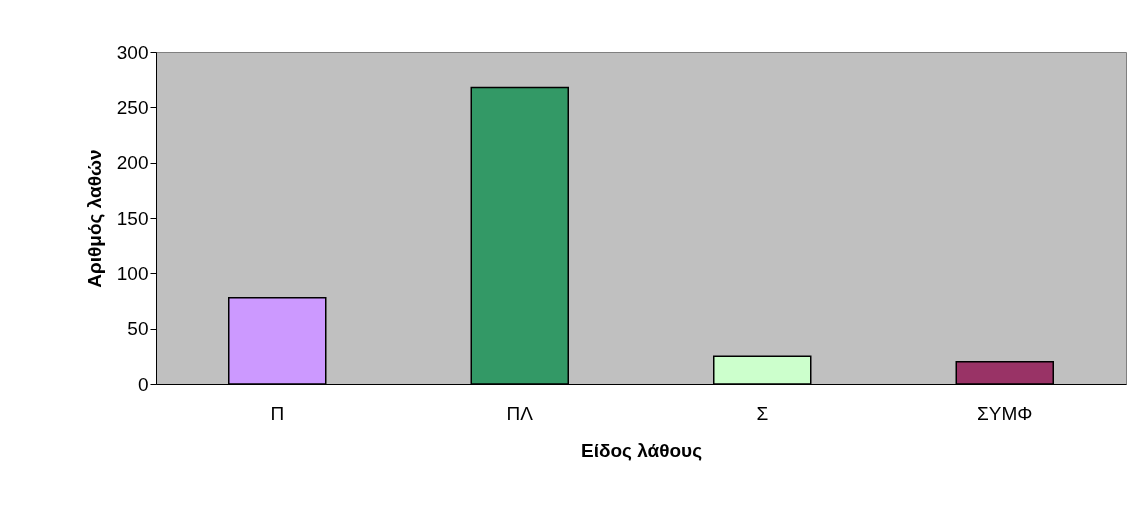 This screenshot has height=506, width=1144. I want to click on x-tick-label: Π, so click(277, 413).